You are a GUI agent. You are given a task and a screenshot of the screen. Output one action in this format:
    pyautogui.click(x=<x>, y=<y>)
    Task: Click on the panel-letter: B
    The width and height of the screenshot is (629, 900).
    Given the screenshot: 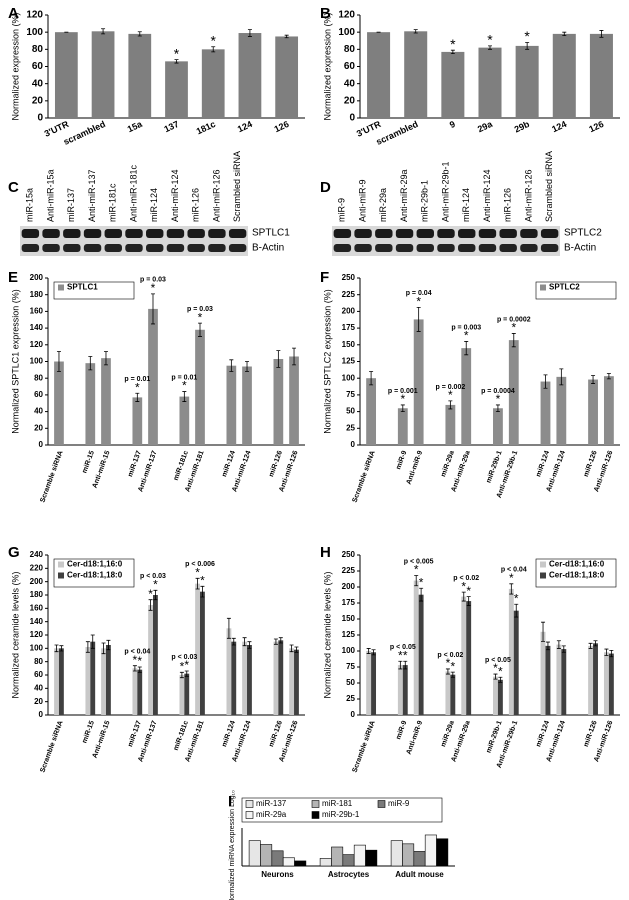 What is the action you would take?
    pyautogui.click(x=325, y=13)
    